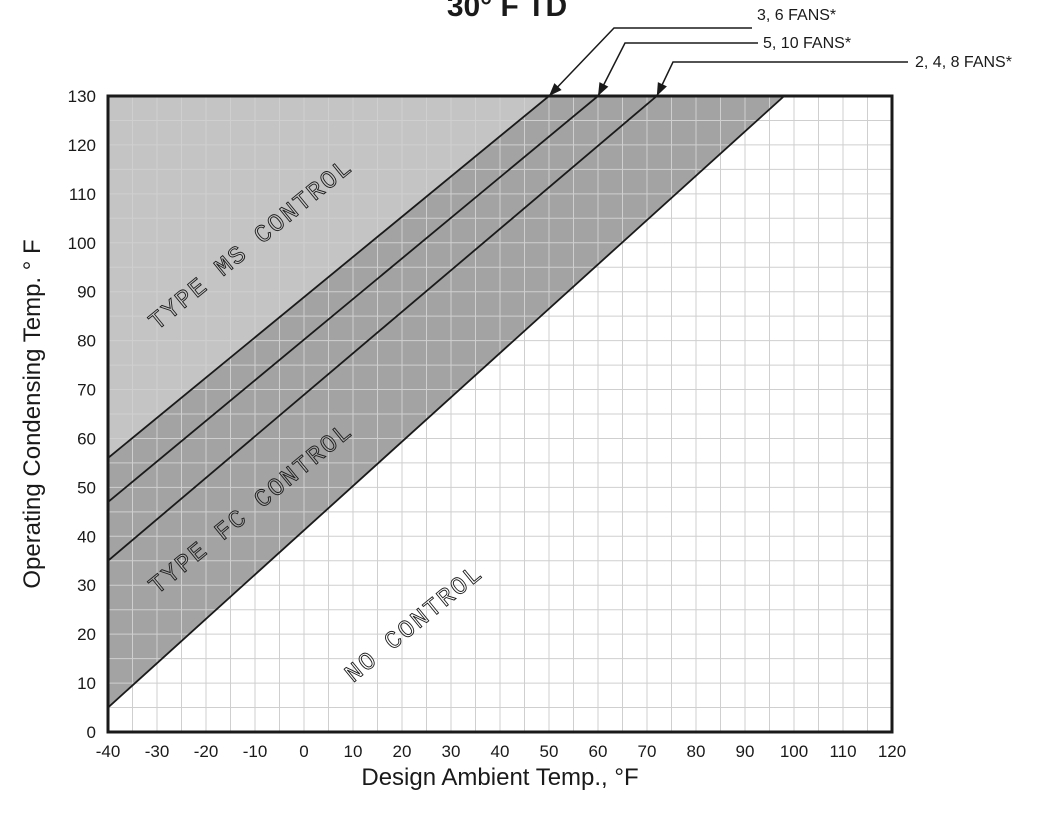  I want to click on x-axis-title: Design Ambient Temp., °F, so click(499, 777).